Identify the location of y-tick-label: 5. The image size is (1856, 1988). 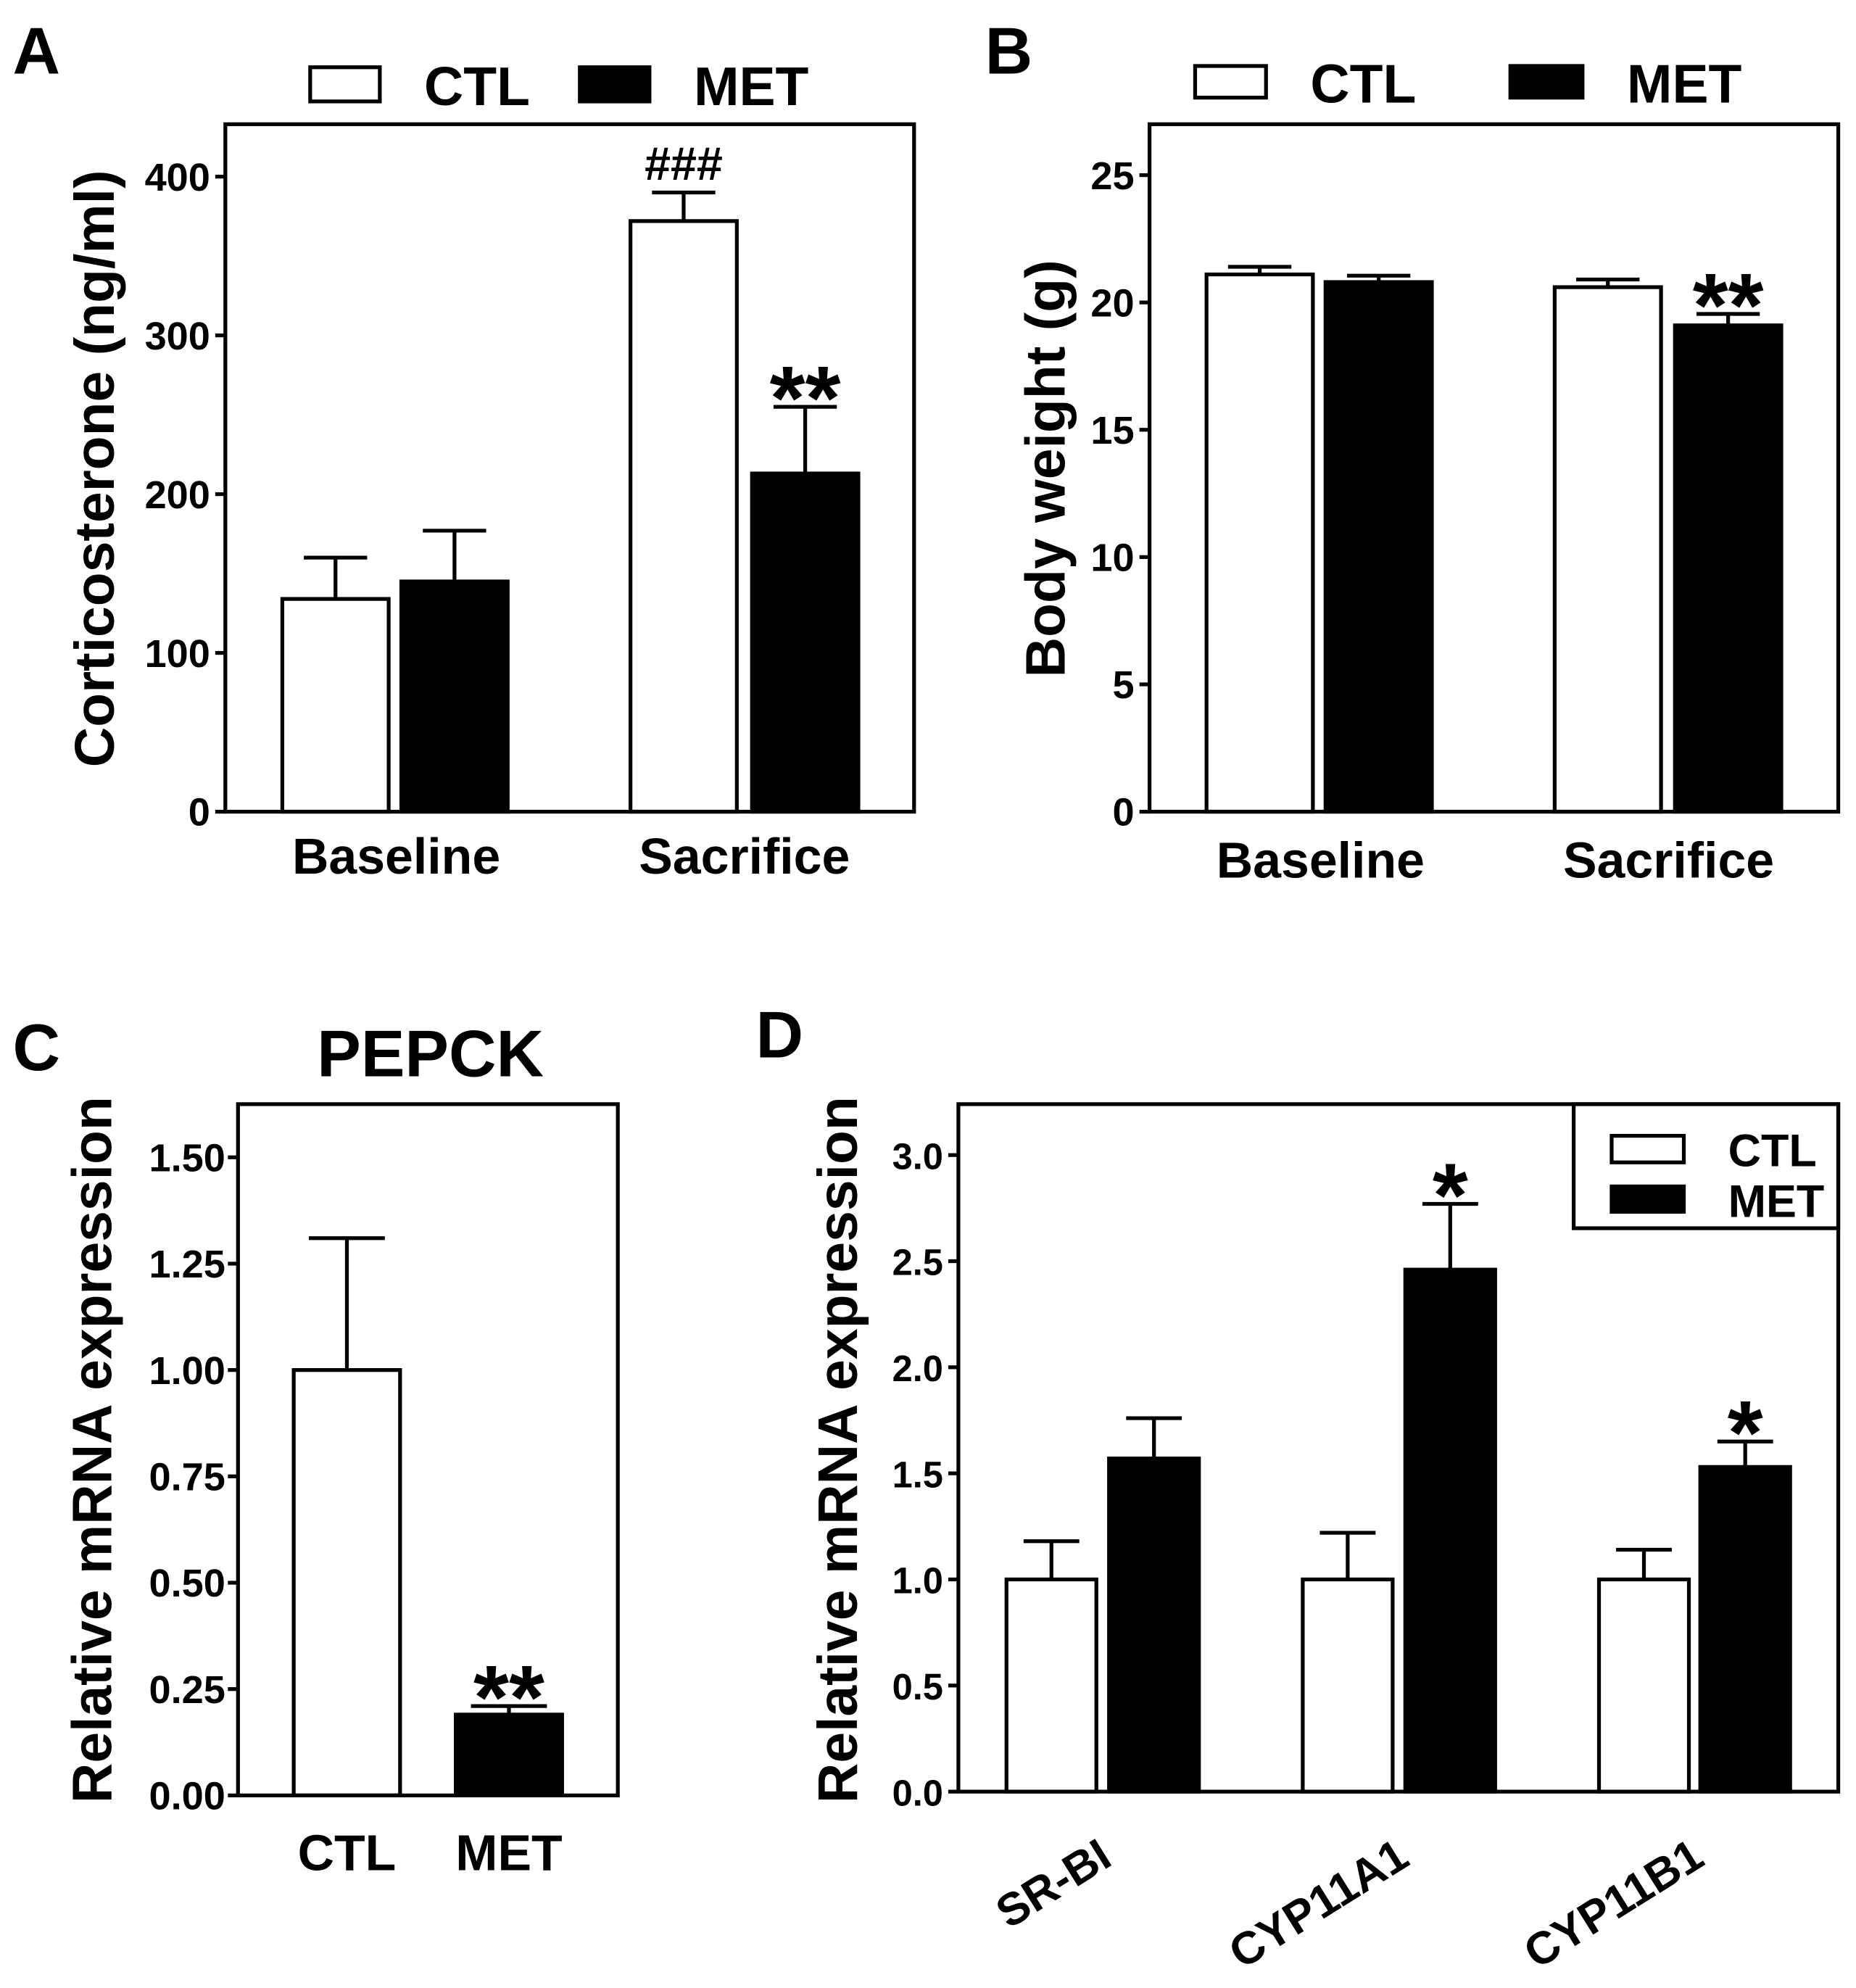
(1124, 685).